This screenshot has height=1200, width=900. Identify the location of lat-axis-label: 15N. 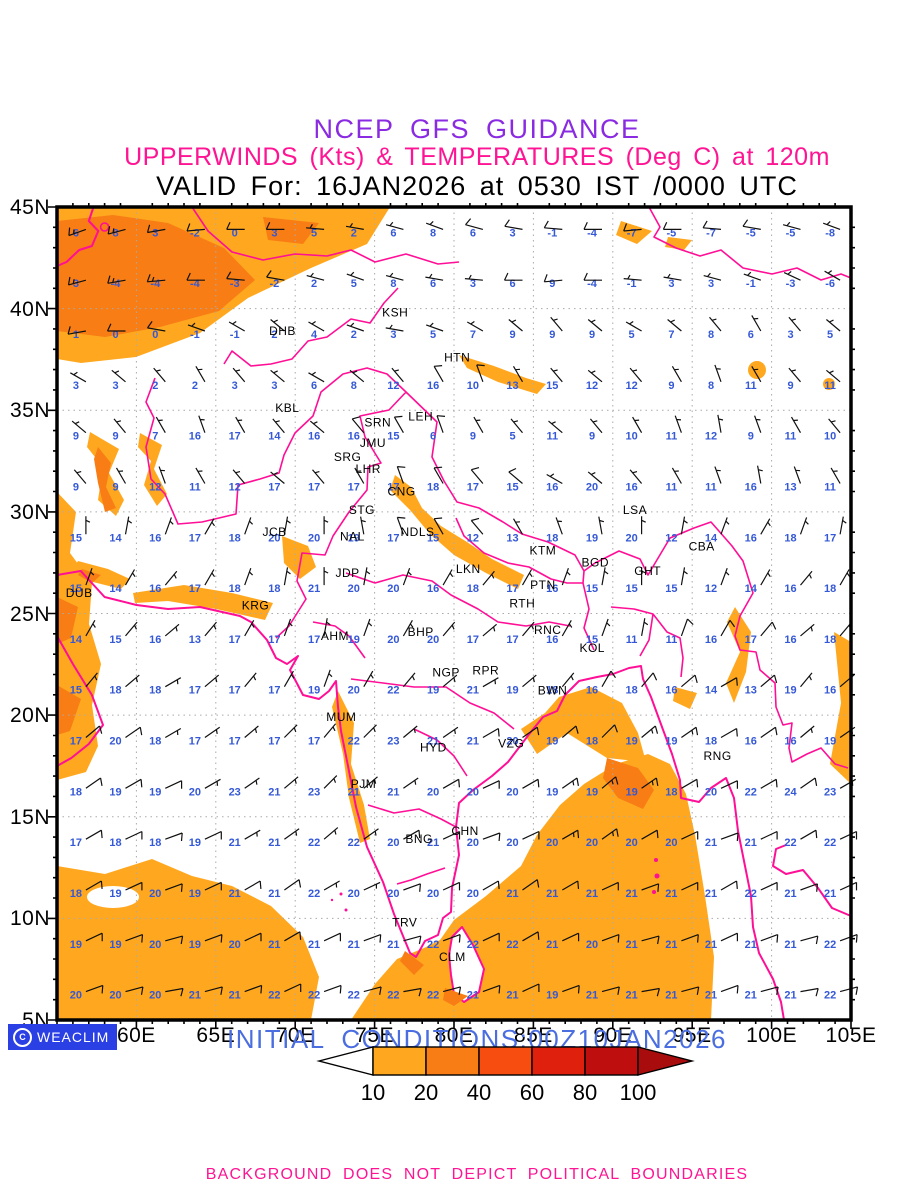
(29, 817).